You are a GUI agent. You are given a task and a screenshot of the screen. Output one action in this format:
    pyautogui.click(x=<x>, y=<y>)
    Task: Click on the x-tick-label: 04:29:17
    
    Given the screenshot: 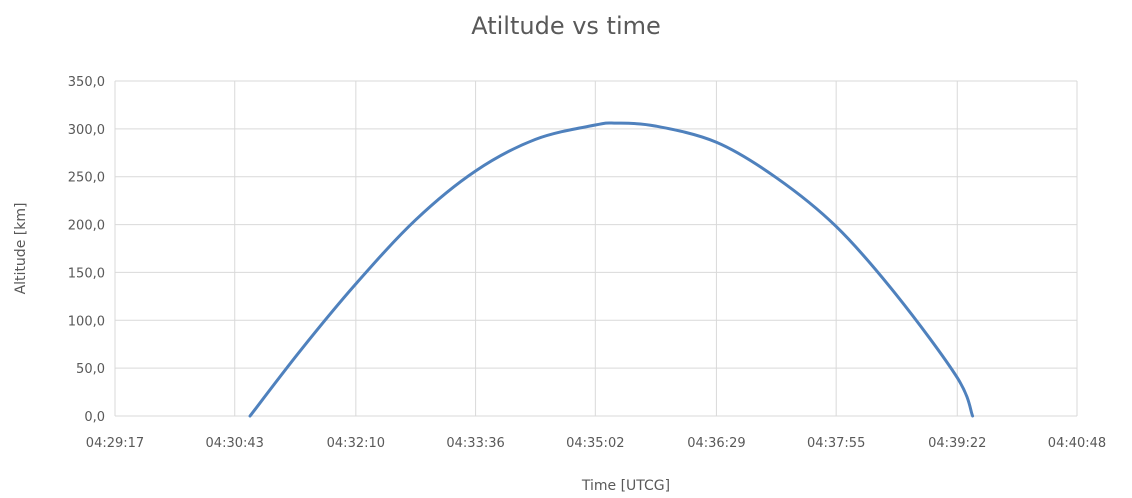 What is the action you would take?
    pyautogui.click(x=115, y=443)
    